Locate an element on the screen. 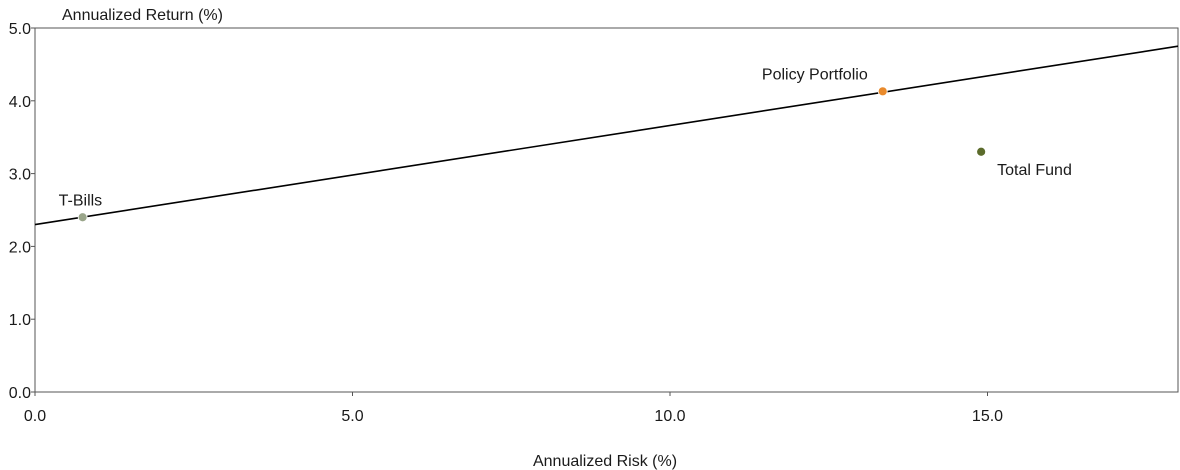 This screenshot has width=1180, height=470. x-tick-label: 5.0 is located at coordinates (352, 416).